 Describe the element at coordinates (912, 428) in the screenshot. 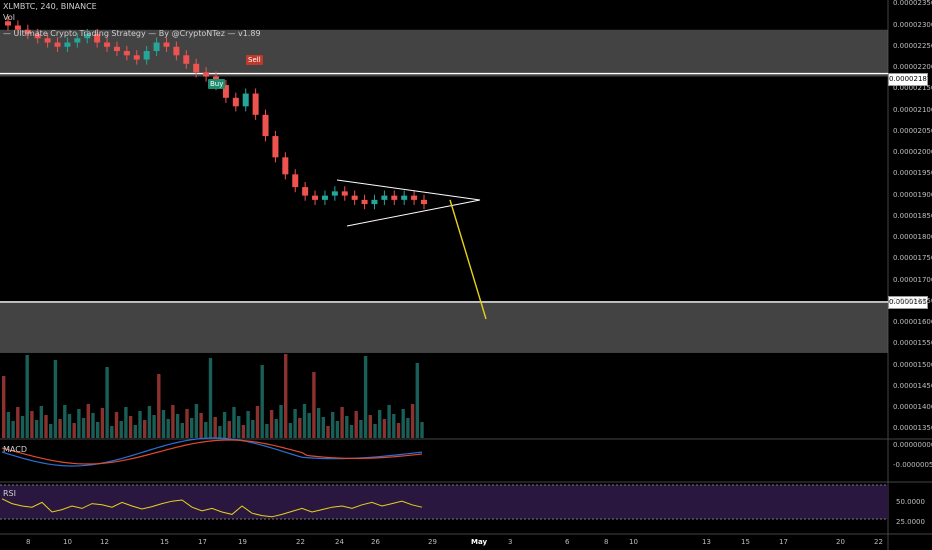

I see `y-tick-label: 0.00001350` at that location.